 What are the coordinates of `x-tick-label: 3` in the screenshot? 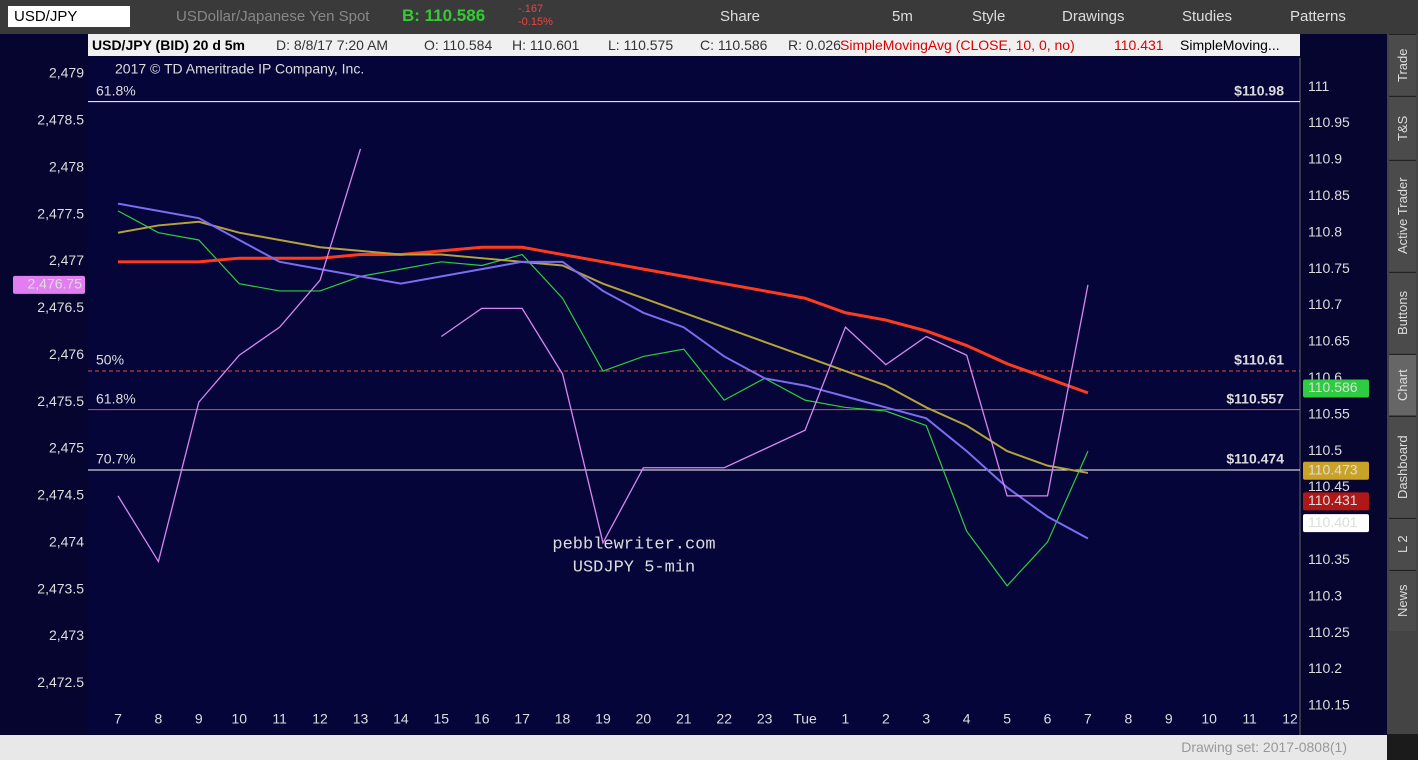 It's located at (926, 719).